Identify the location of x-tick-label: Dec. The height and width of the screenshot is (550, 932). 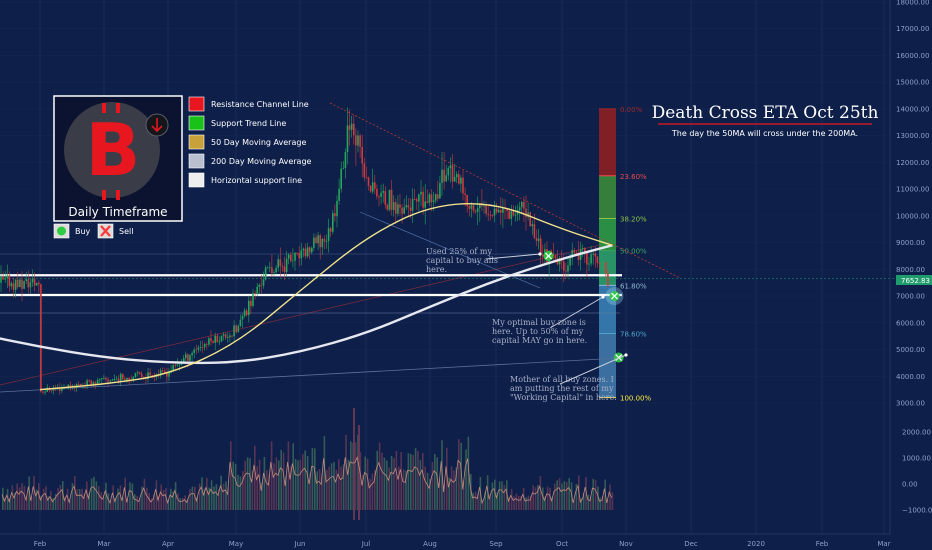
(691, 544).